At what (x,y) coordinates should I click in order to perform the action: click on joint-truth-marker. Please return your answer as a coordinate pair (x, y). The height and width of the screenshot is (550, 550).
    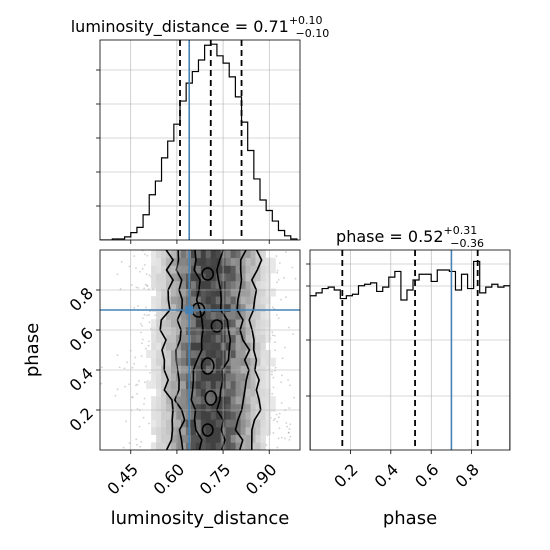
    Looking at the image, I should click on (189, 310).